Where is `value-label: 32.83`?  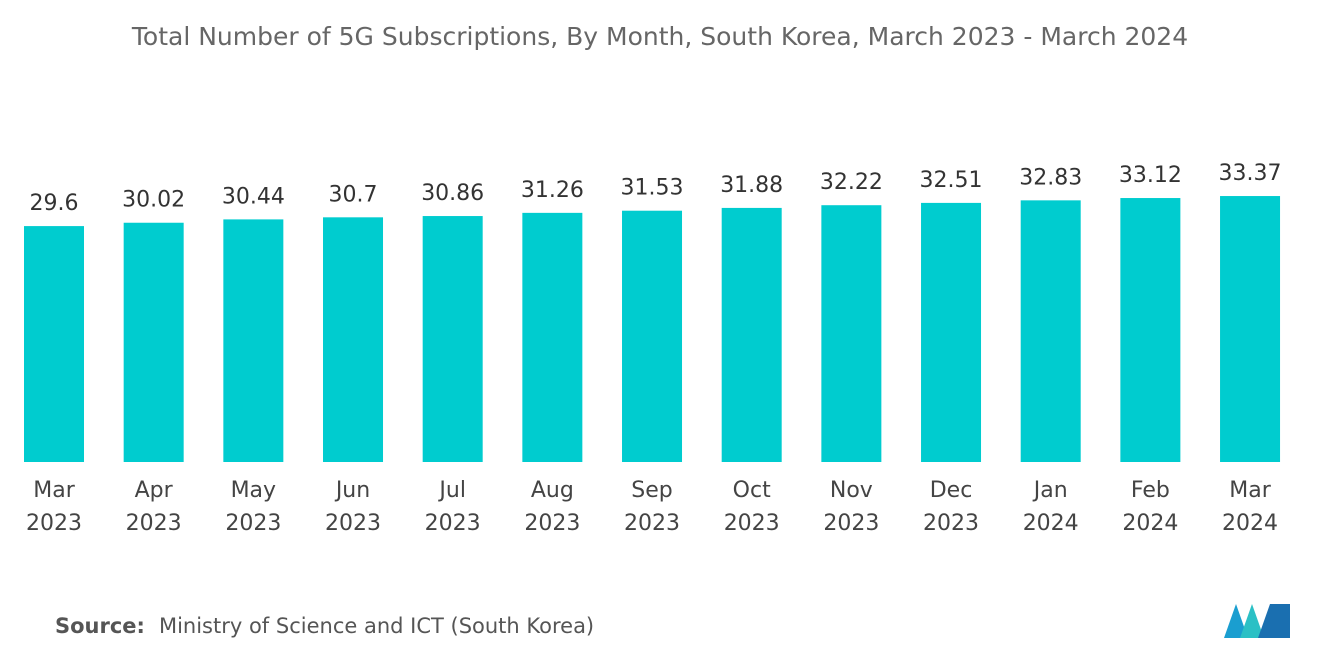 value-label: 32.83 is located at coordinates (1050, 177).